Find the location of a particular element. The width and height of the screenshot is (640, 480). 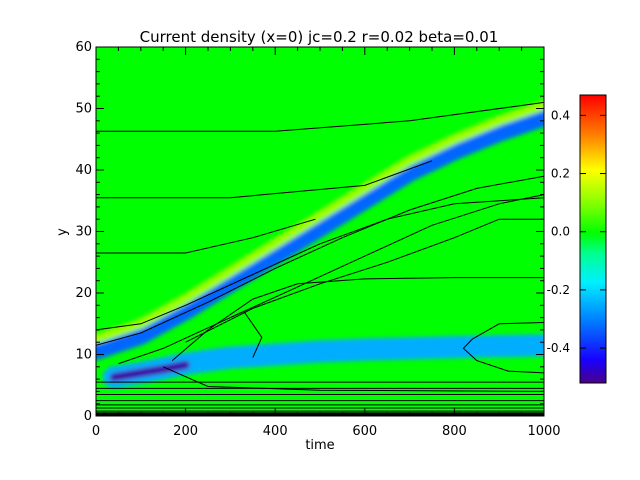

x-tick-label: 800 is located at coordinates (454, 431).